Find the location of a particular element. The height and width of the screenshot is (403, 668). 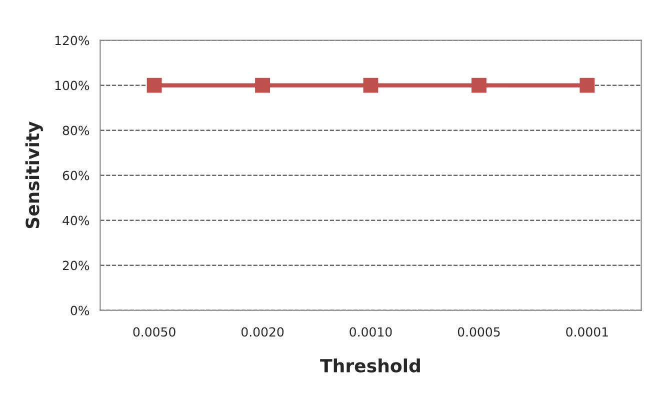

y-tick-label: 120% is located at coordinates (72, 41).